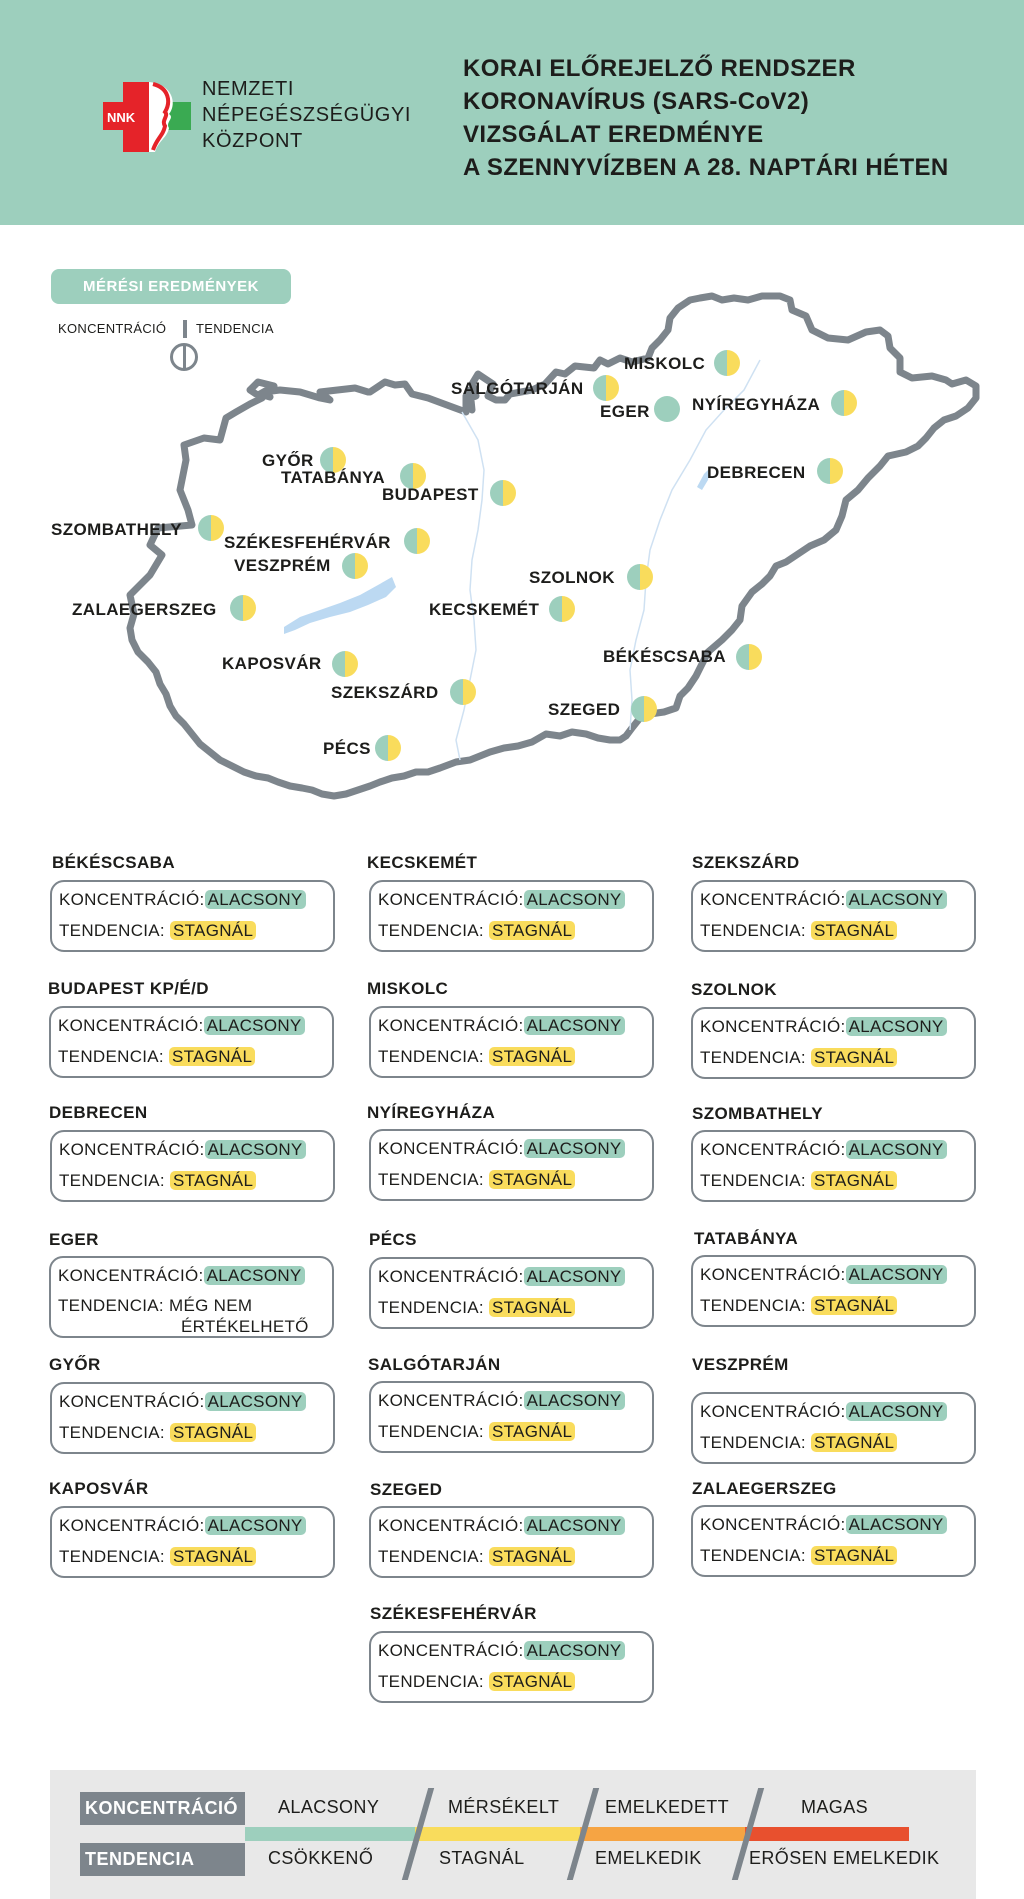  Describe the element at coordinates (272, 663) in the screenshot. I see `map-label-kaposvar: KAPOSVÁR` at that location.